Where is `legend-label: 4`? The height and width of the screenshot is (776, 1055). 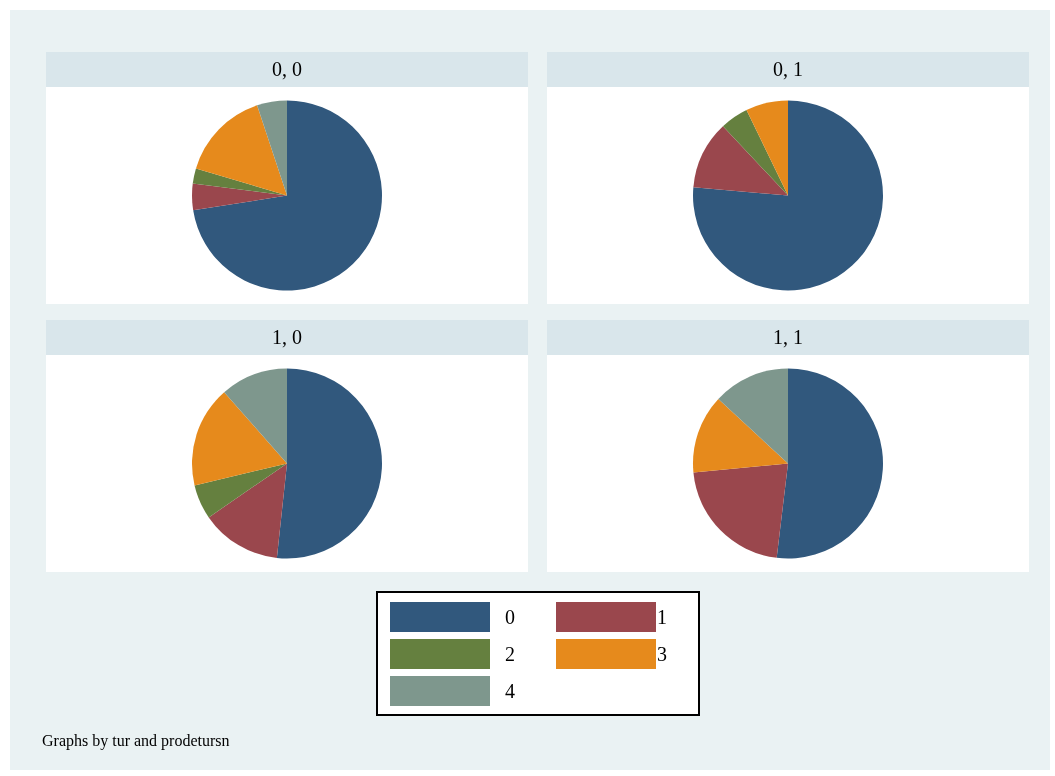 legend-label: 4 is located at coordinates (510, 691).